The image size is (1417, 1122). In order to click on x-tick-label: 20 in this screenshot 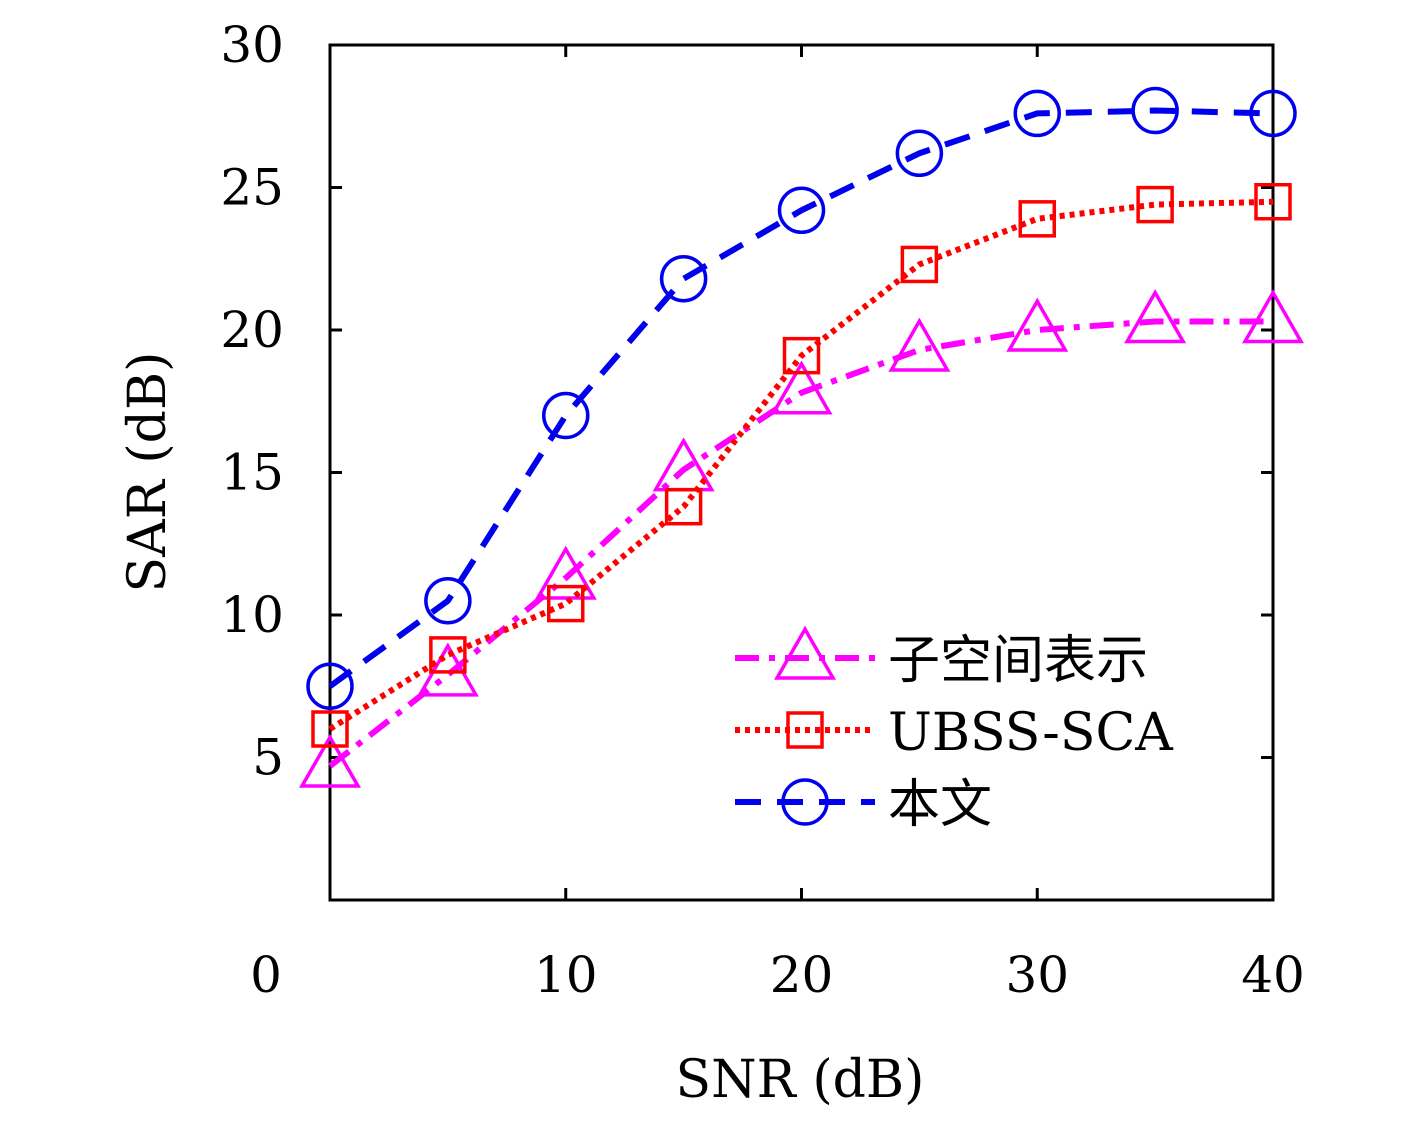, I will do `click(802, 975)`.